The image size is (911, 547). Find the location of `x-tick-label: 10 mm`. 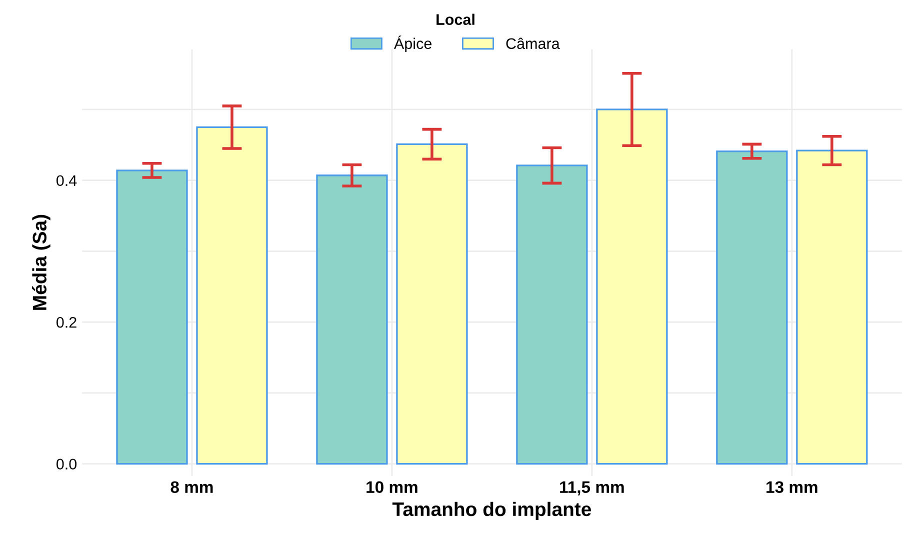

x-tick-label: 10 mm is located at coordinates (392, 487).